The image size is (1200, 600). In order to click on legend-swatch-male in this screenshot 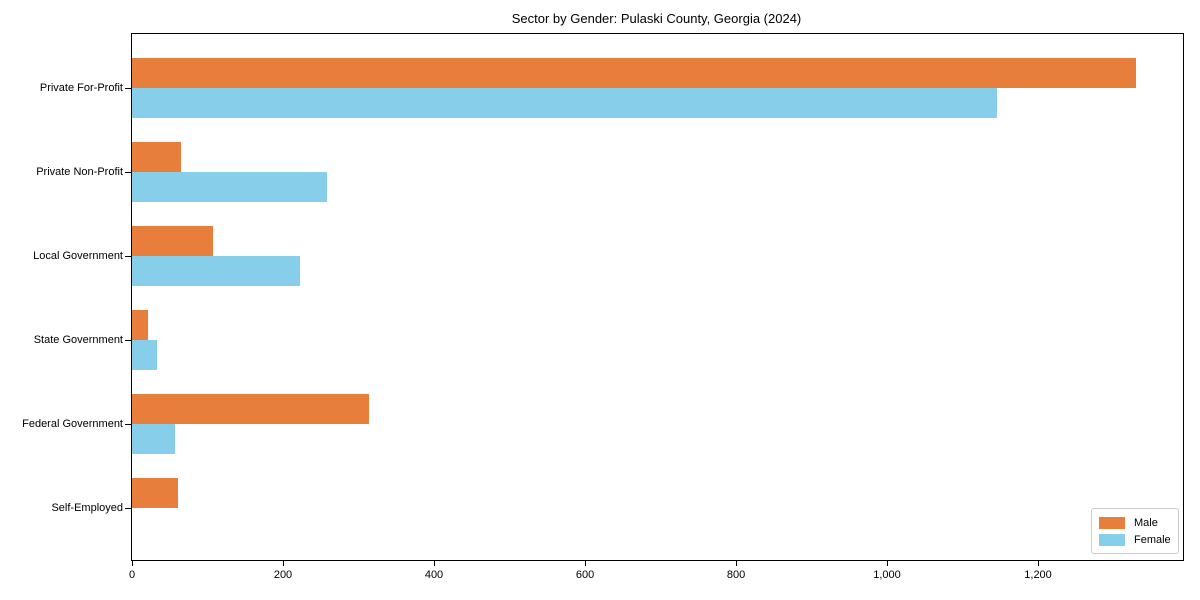, I will do `click(1112, 522)`.